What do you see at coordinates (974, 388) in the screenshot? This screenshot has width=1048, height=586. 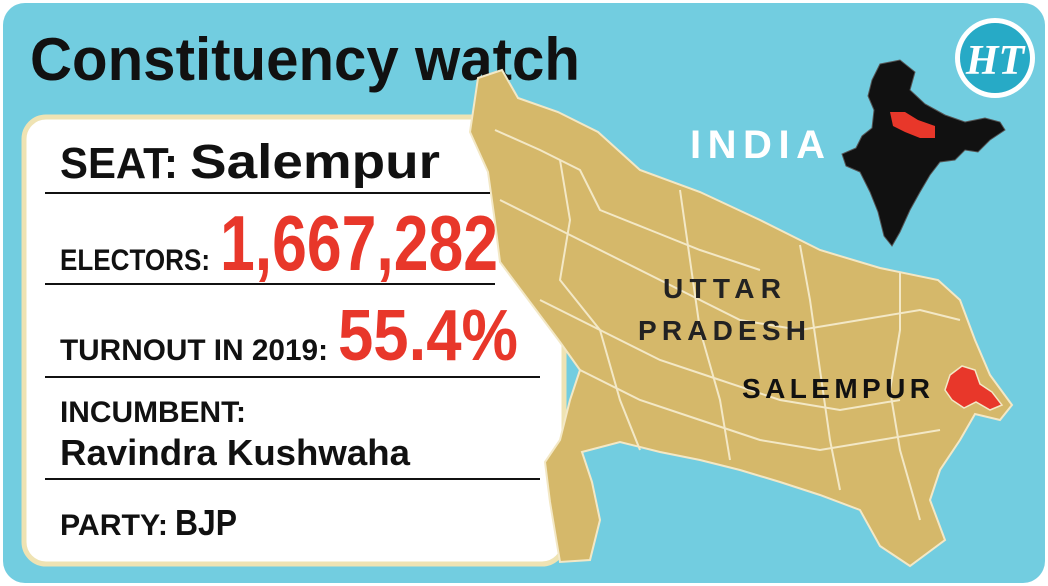 I see `seat-shape` at bounding box center [974, 388].